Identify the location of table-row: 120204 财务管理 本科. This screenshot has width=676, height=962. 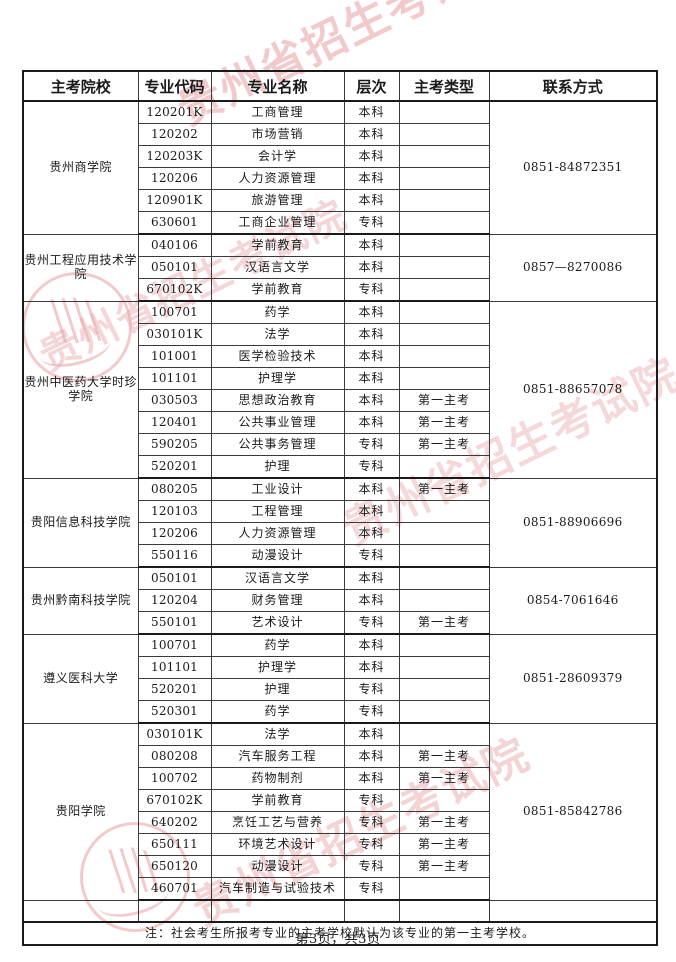
(340, 600).